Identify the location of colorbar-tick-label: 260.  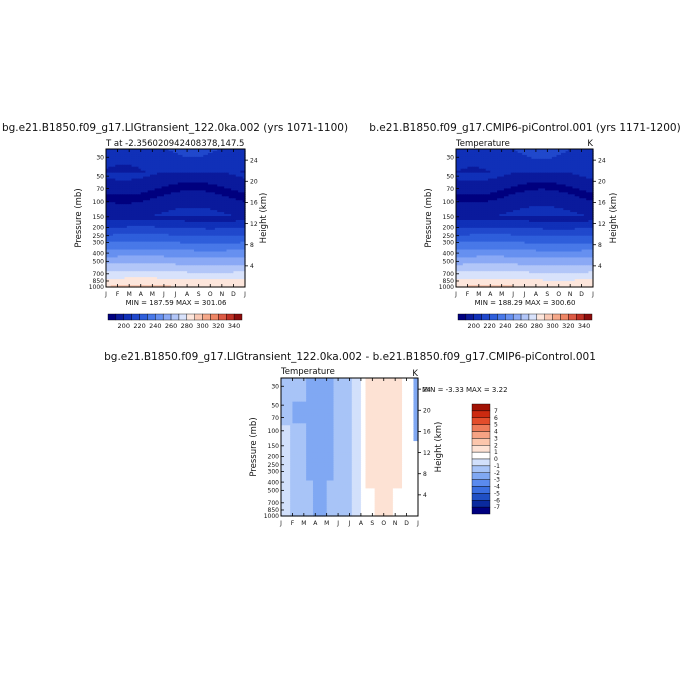
(171, 326).